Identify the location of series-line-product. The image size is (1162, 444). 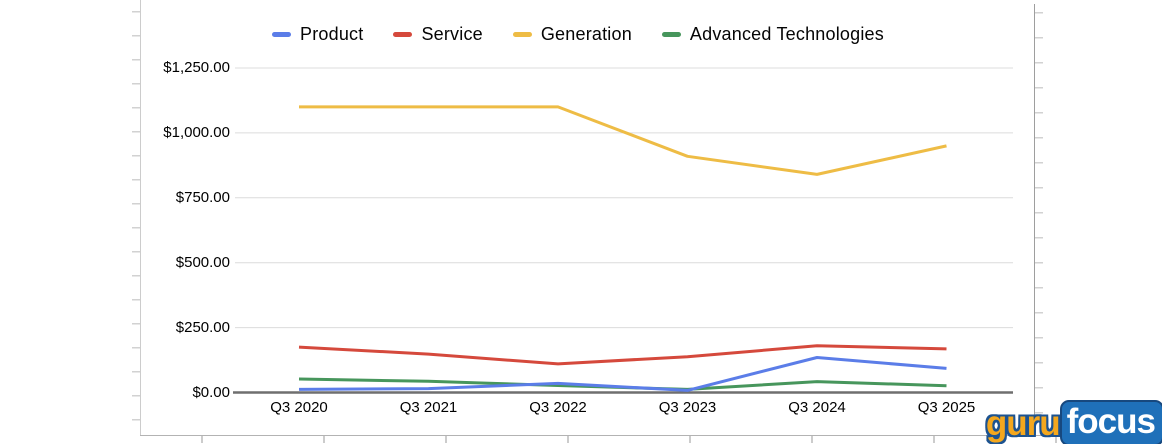
(622, 374).